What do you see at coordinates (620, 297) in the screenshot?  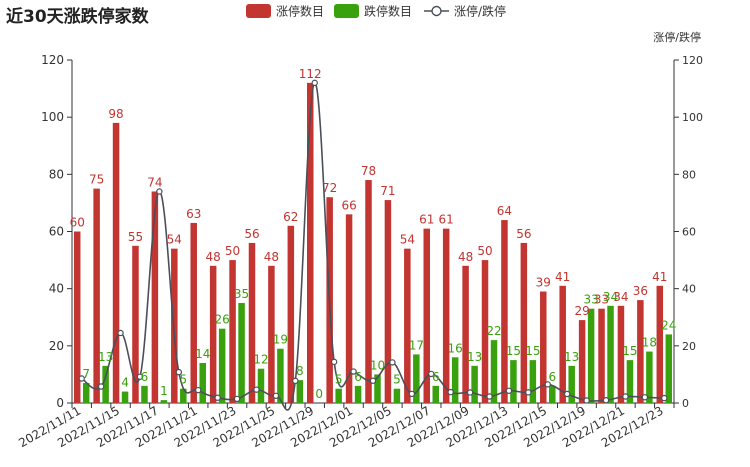 I see `bar-limit-up-label: 34` at bounding box center [620, 297].